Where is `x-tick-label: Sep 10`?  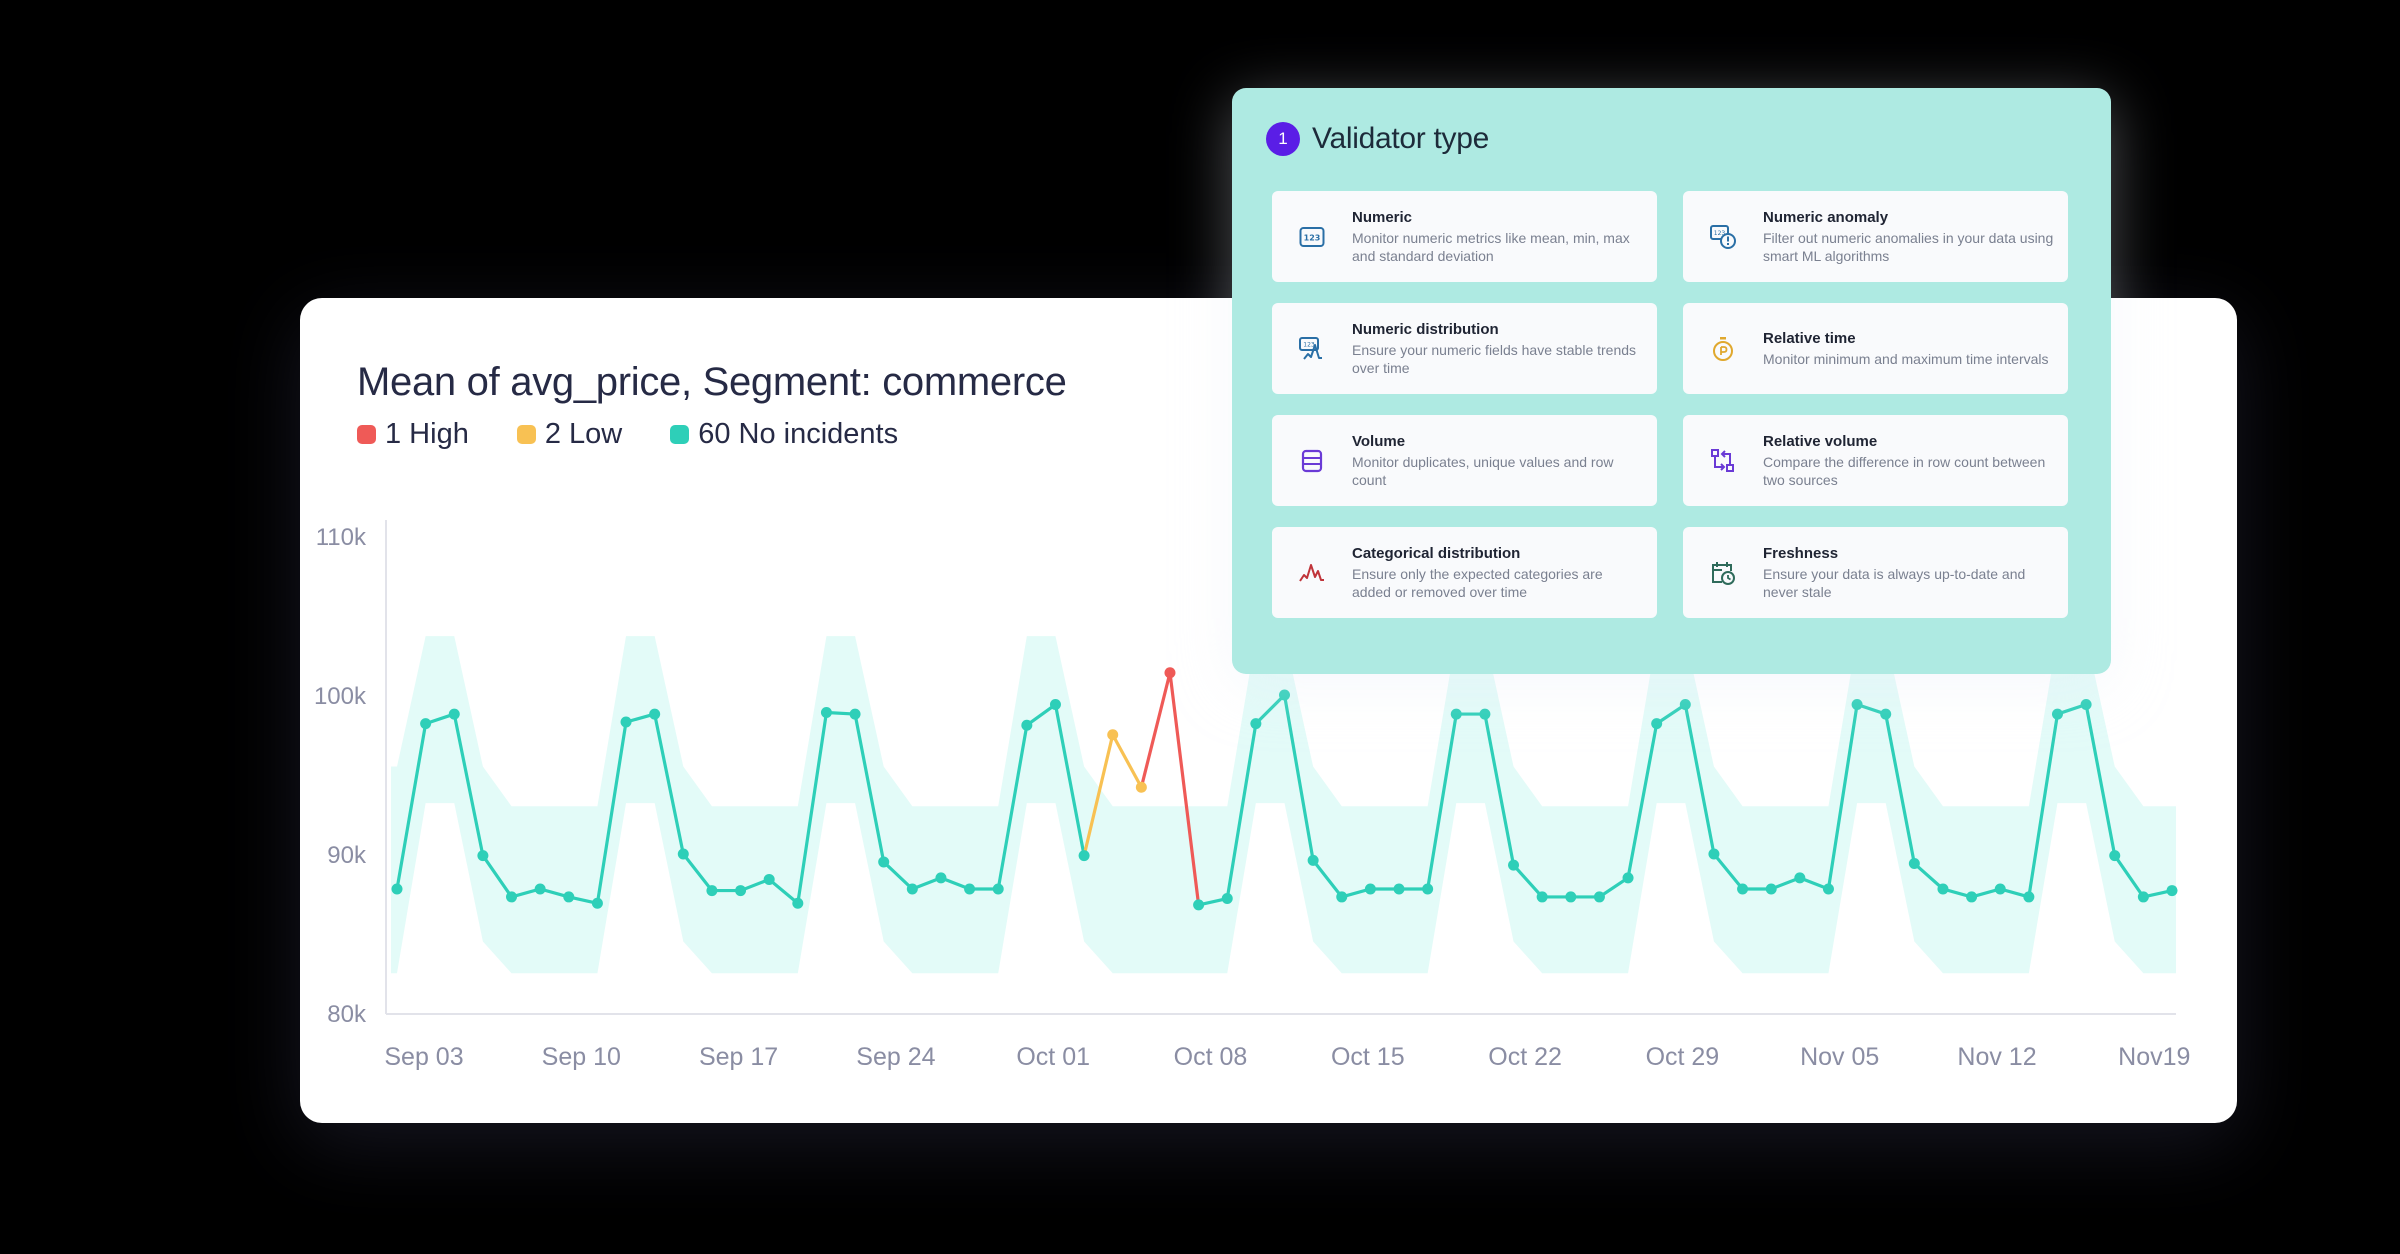
x-tick-label: Sep 10 is located at coordinates (581, 1057).